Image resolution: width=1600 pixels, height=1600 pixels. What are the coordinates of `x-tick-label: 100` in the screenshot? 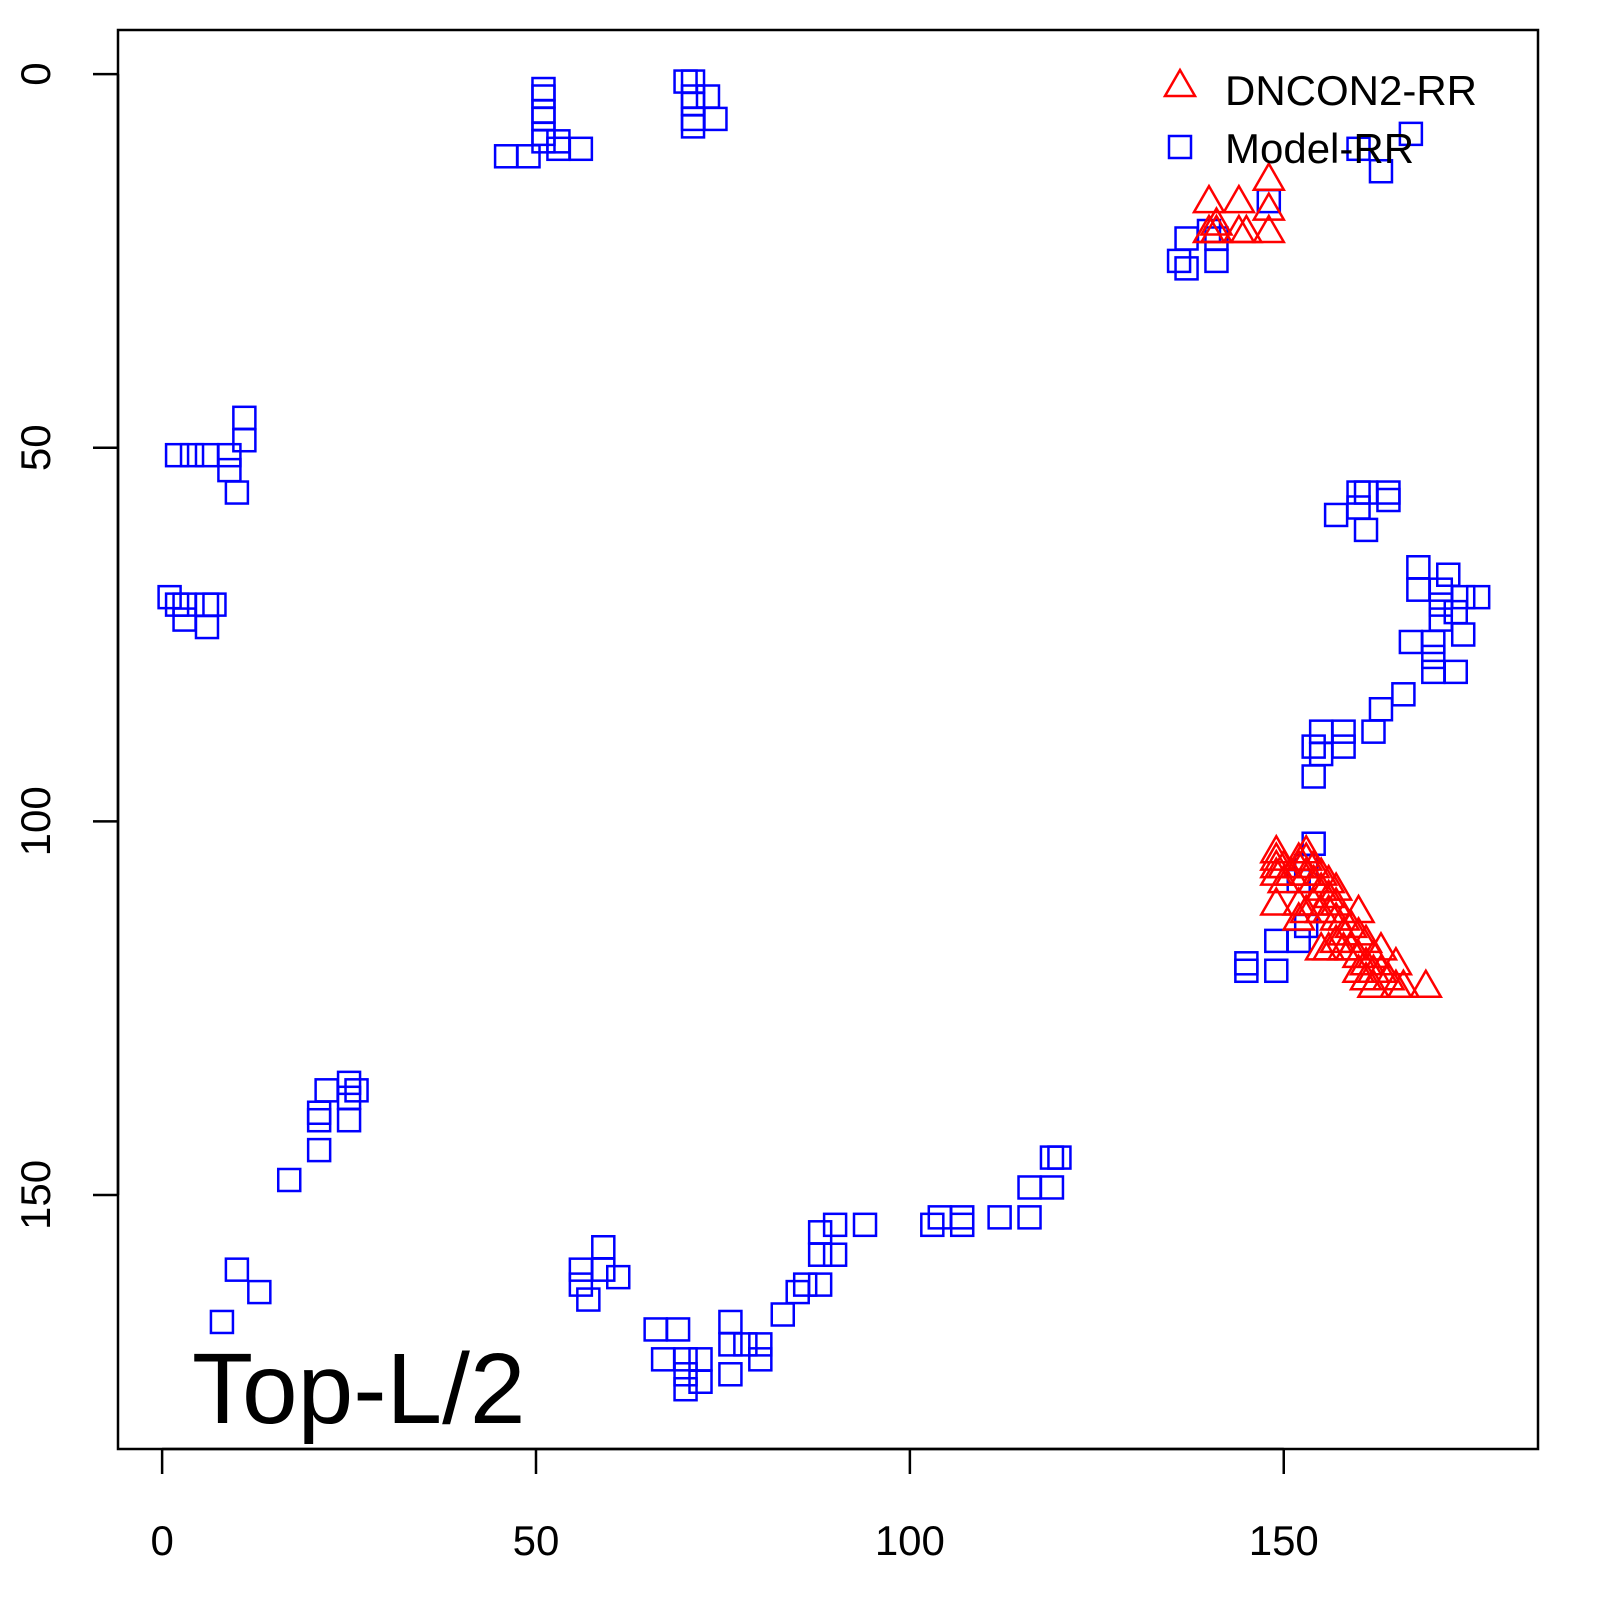 It's located at (910, 1540).